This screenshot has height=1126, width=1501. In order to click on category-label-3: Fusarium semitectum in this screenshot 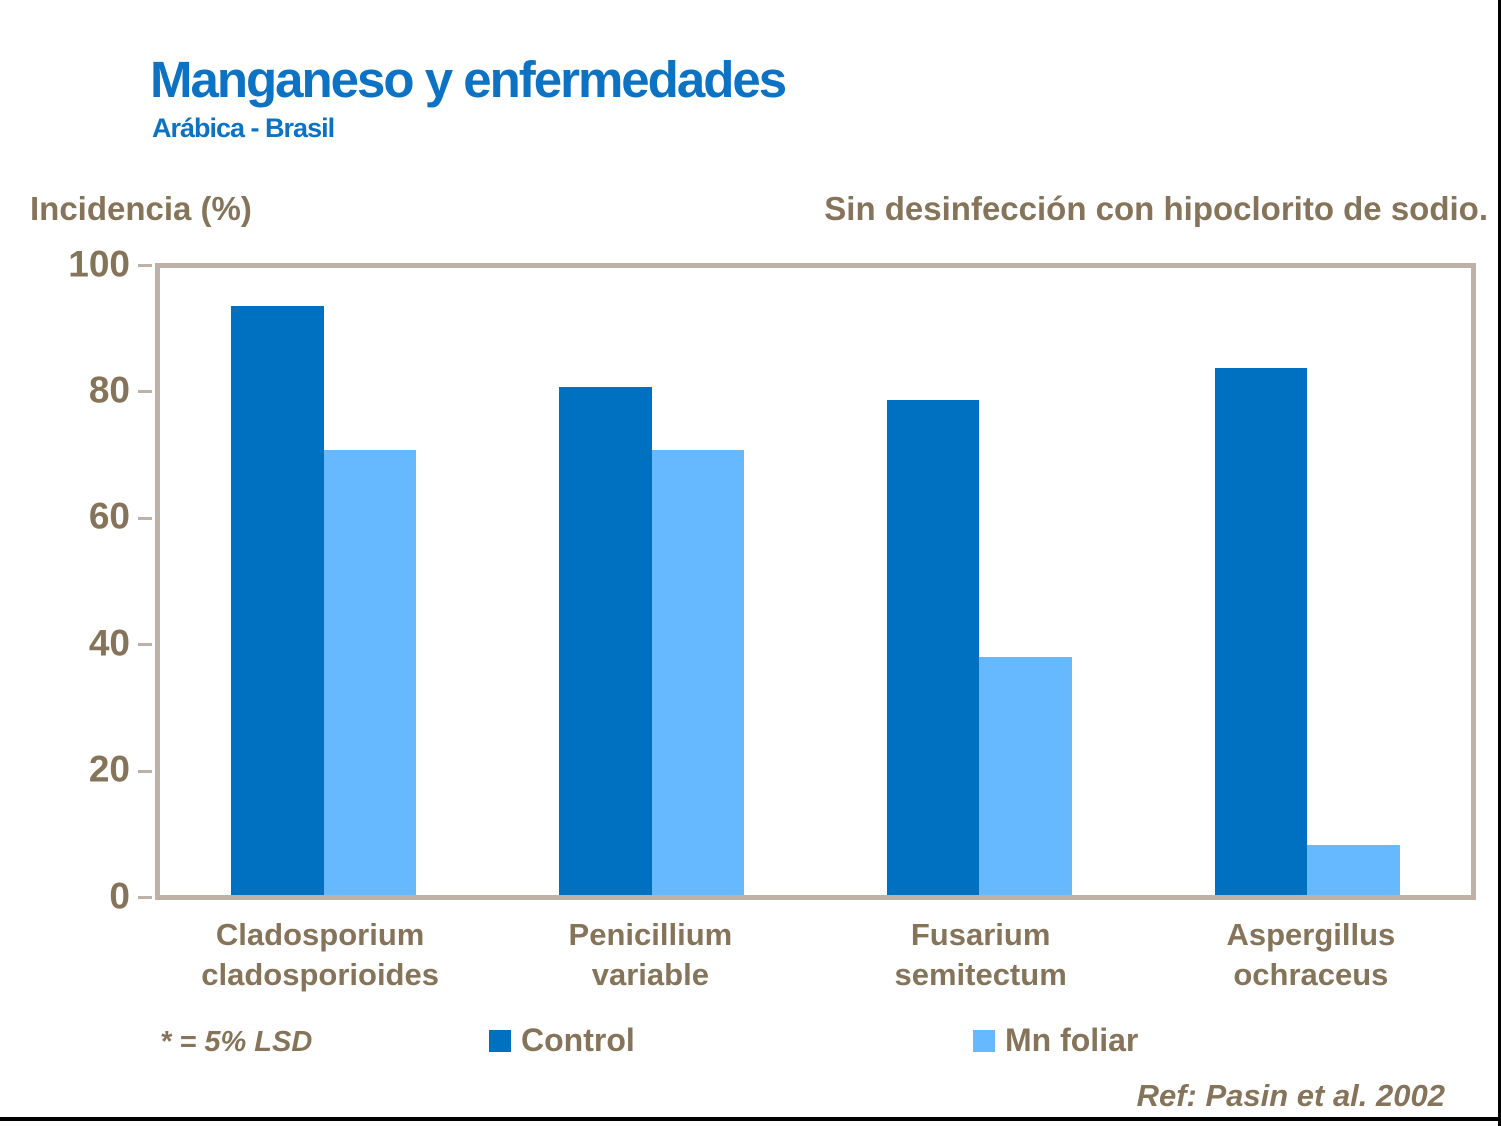, I will do `click(980, 955)`.